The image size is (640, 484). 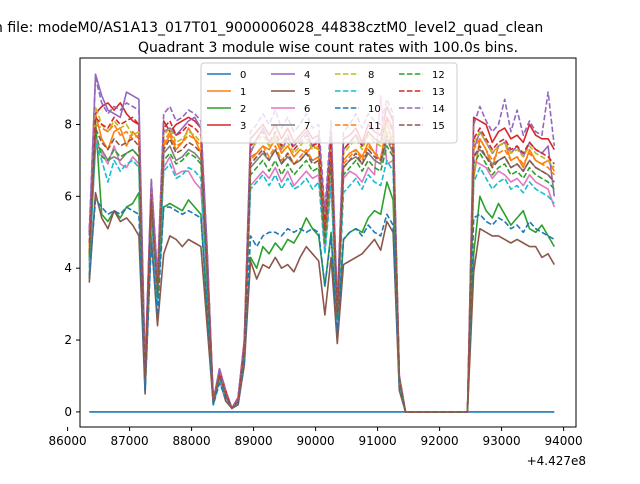 I want to click on legend-label-1: 1, so click(x=243, y=92).